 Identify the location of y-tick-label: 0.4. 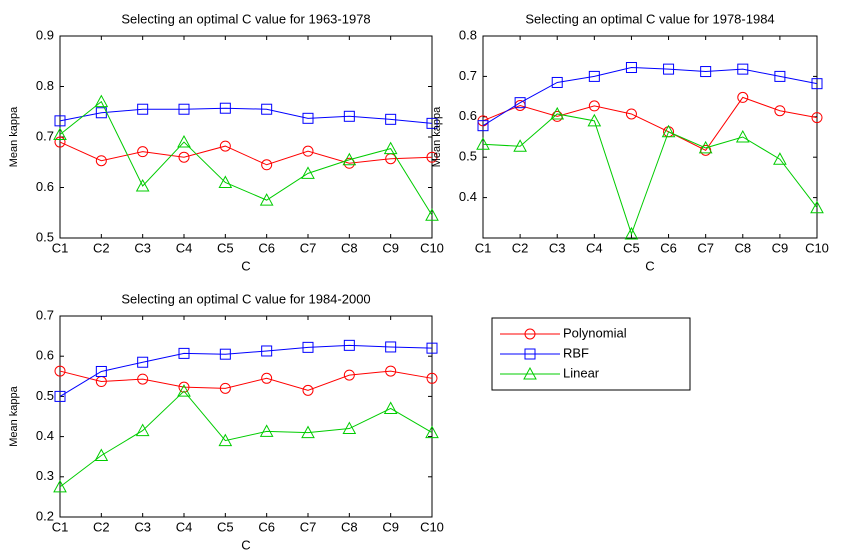
(45, 435).